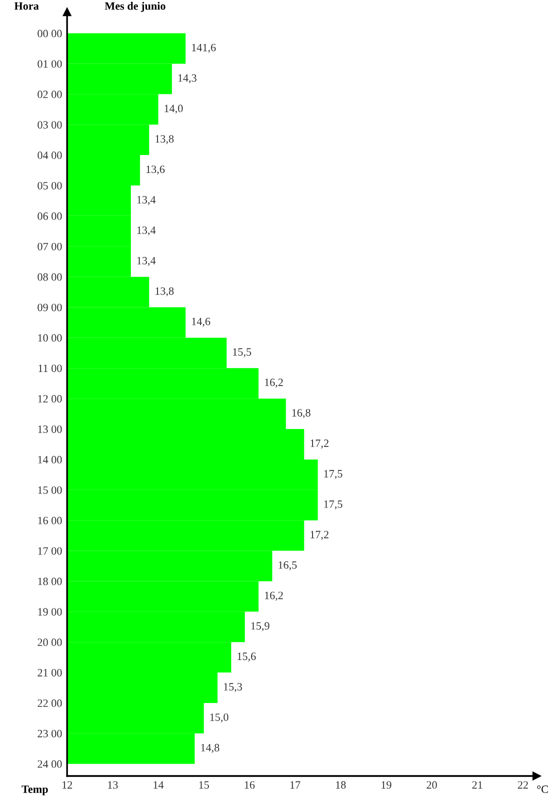 The width and height of the screenshot is (559, 800). What do you see at coordinates (301, 413) in the screenshot?
I see `data-label: 16,8` at bounding box center [301, 413].